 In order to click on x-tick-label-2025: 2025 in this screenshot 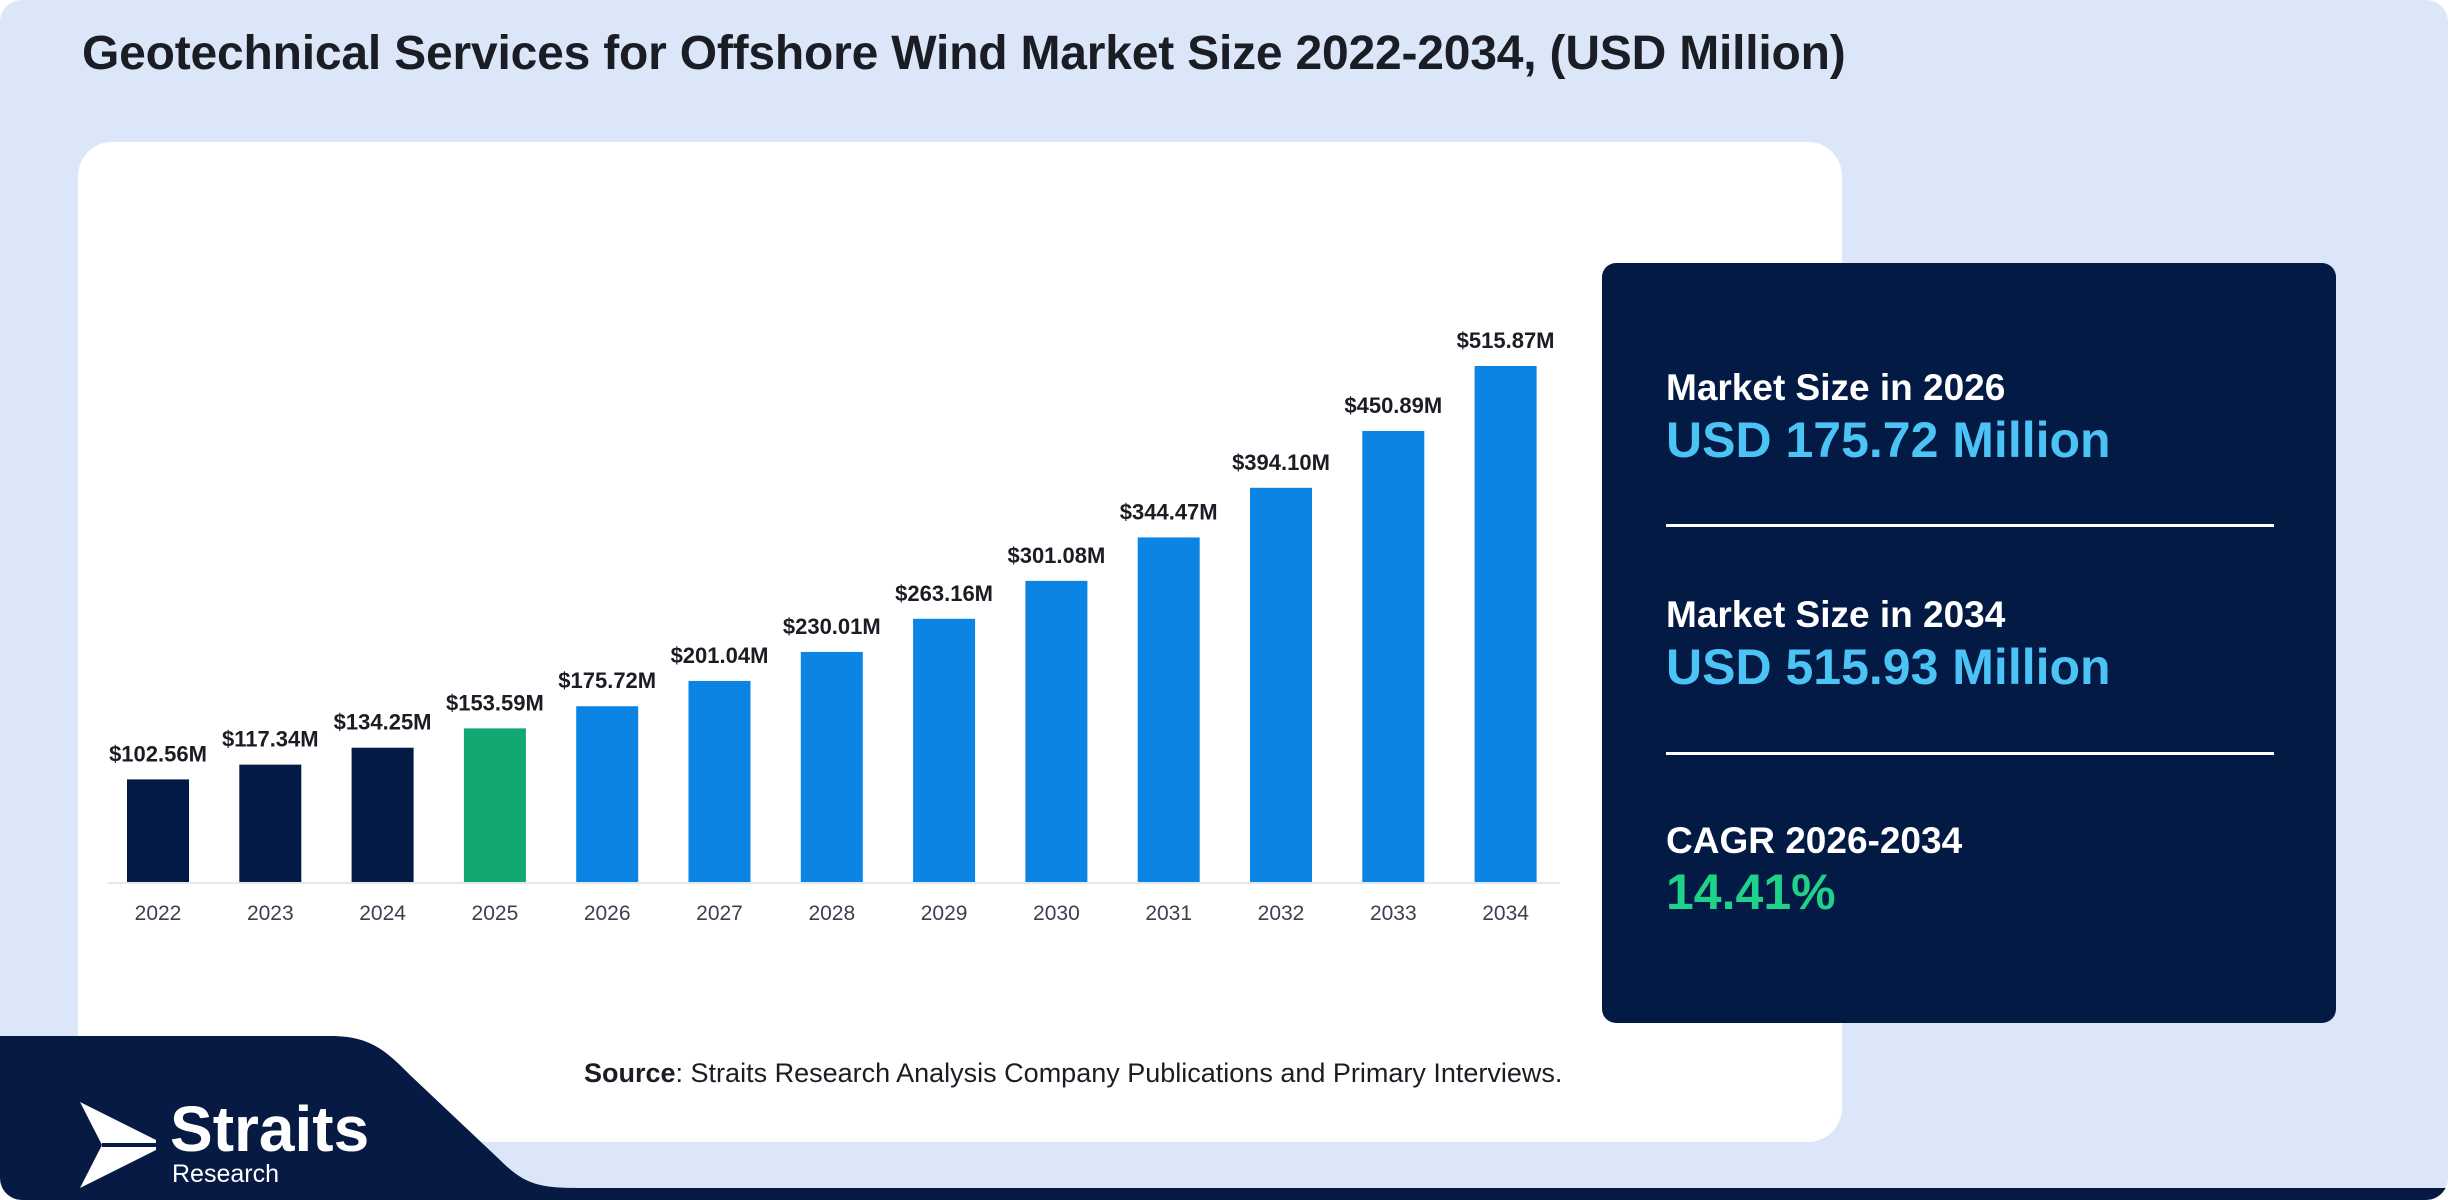, I will do `click(495, 913)`.